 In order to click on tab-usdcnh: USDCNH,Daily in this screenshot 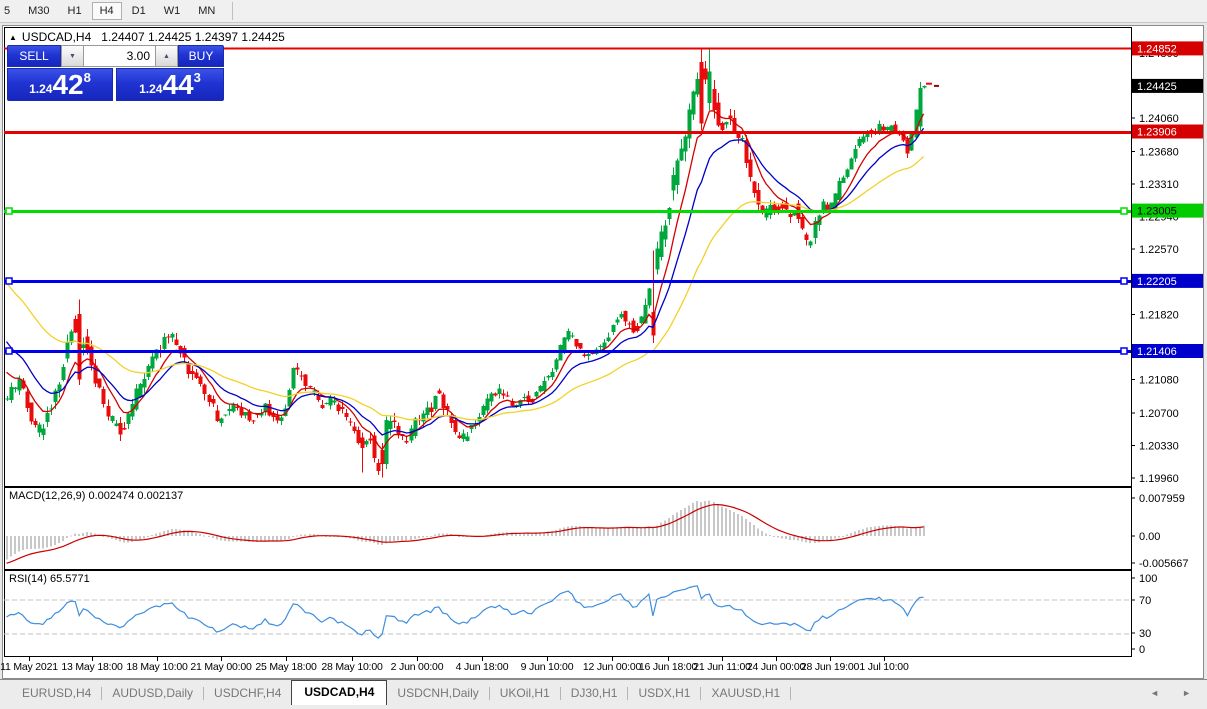, I will do `click(438, 693)`.